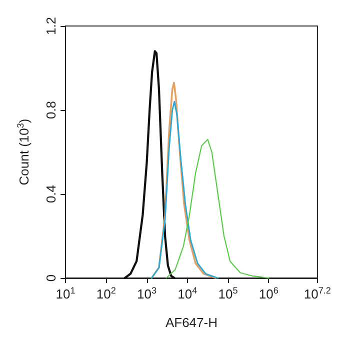 The height and width of the screenshot is (350, 342). I want to click on y-tick-label: 0.4, so click(51, 194).